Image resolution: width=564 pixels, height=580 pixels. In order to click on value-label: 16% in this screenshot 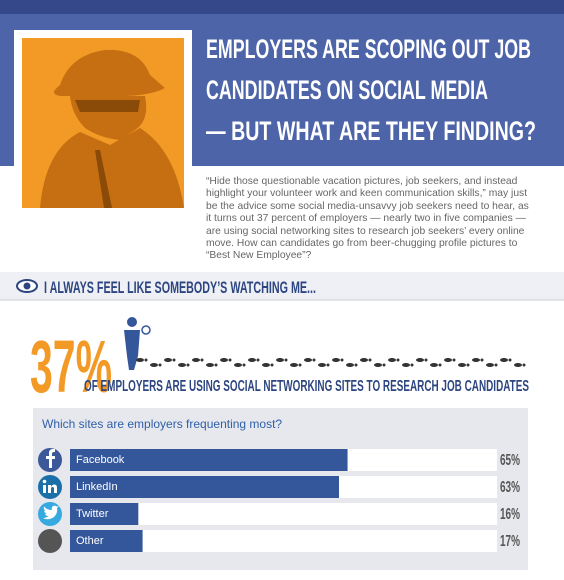, I will do `click(510, 514)`.